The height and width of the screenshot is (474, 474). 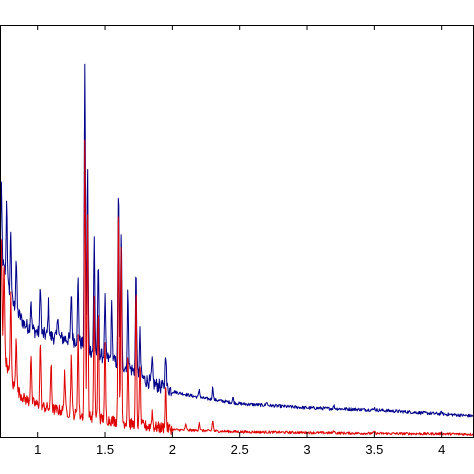 I want to click on x-tick-label: 2.5, so click(x=240, y=449).